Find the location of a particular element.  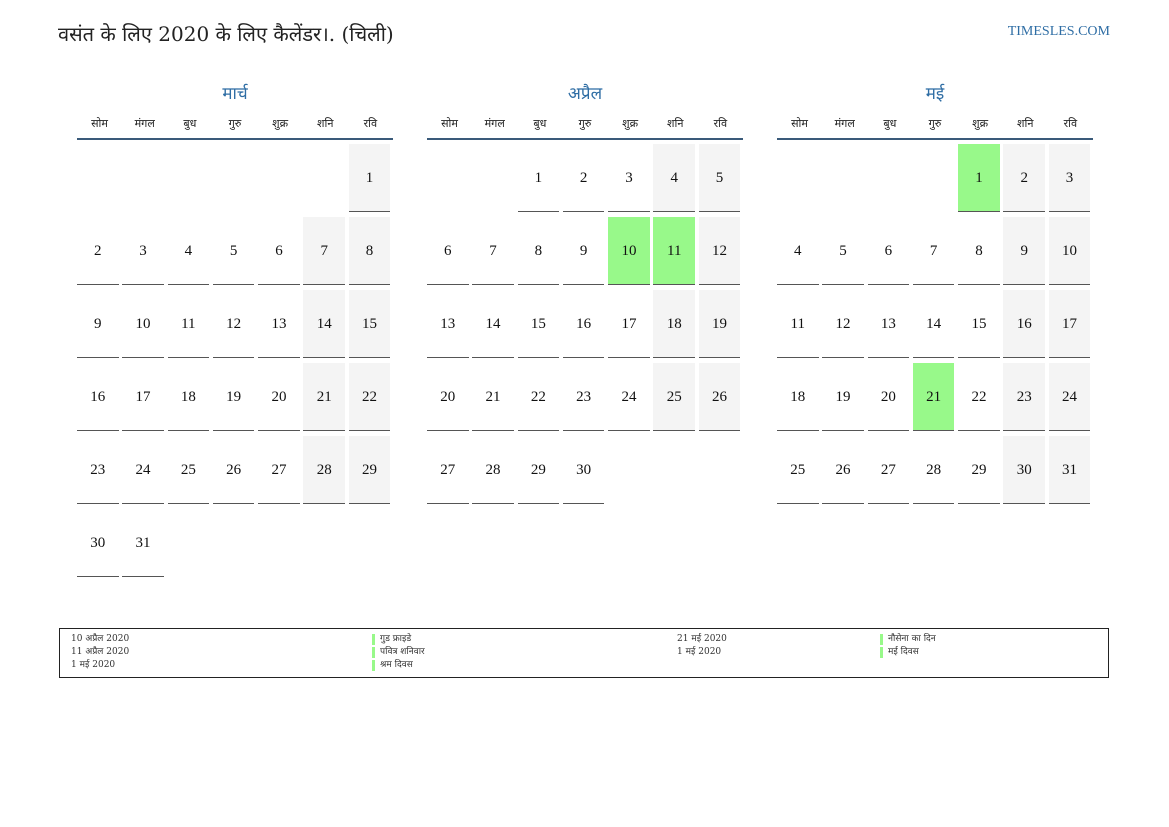

weekday-header: सोम मंगल बुध गुरु शुक्र शनि रवि is located at coordinates (935, 124).